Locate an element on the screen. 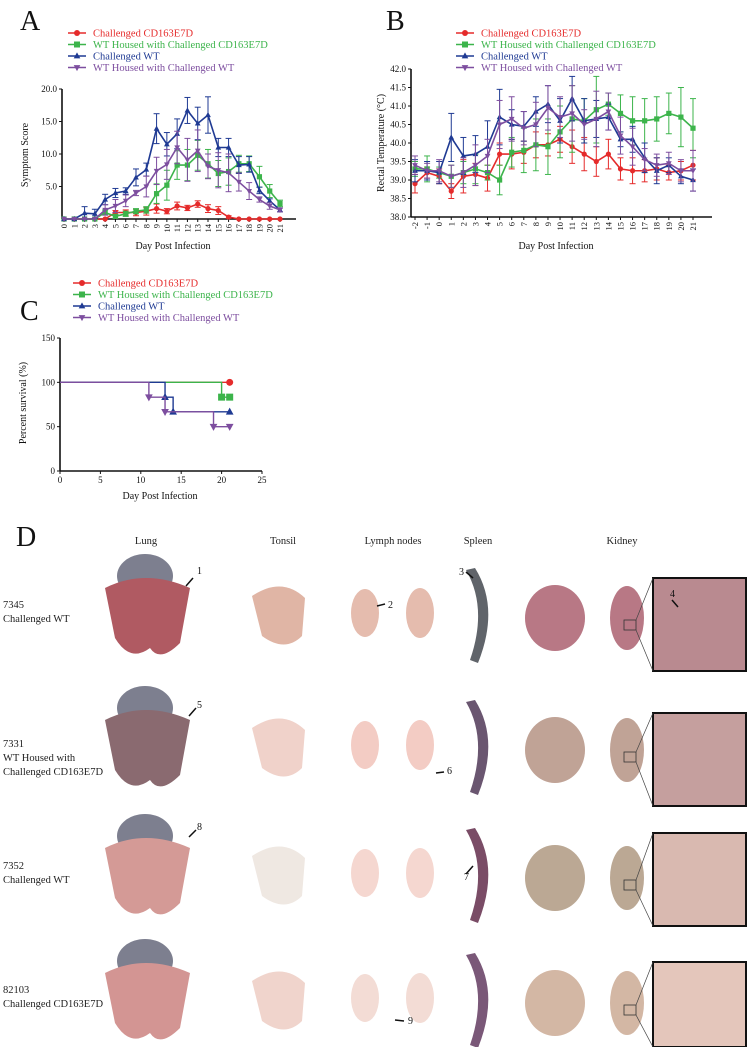 This screenshot has height=1047, width=756. y-tick-label: 150 is located at coordinates (49, 338).